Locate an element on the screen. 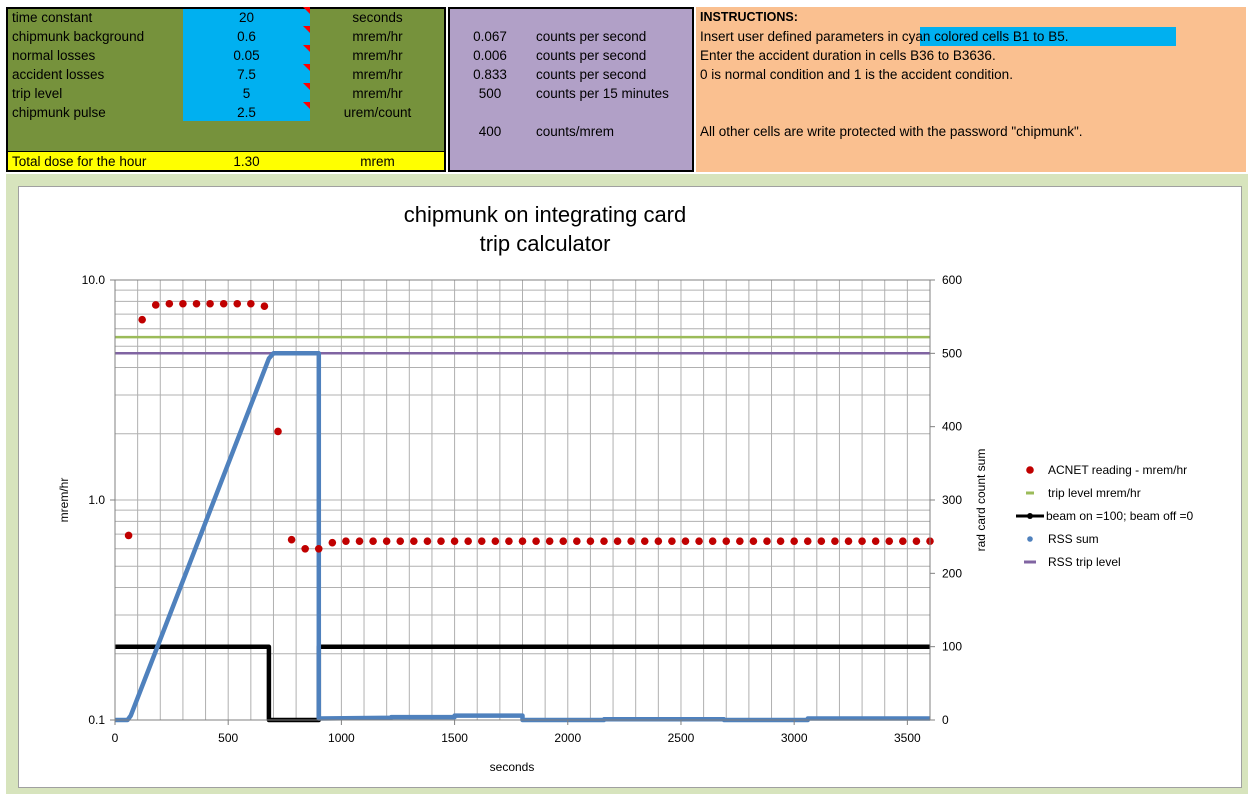 This screenshot has height=800, width=1250. count-value: 0.067 is located at coordinates (490, 36).